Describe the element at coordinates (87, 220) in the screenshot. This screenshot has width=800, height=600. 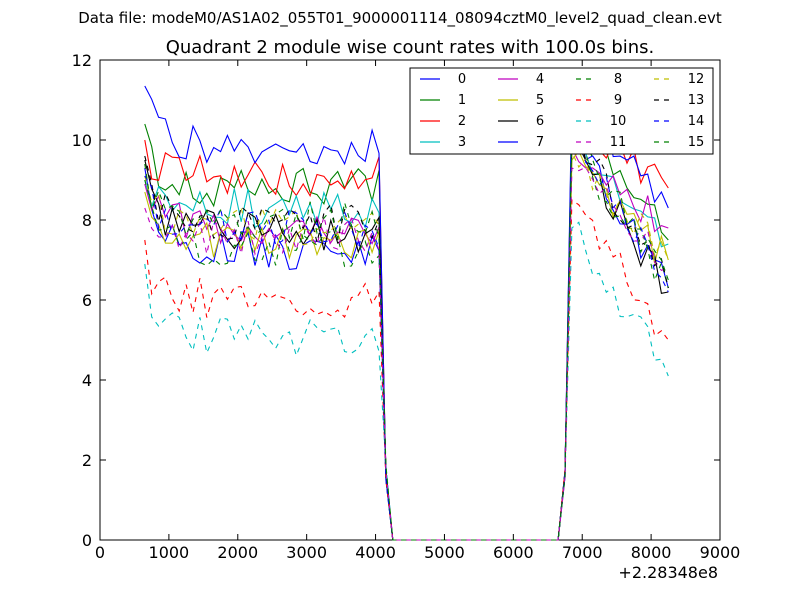
I see `y-tick-label: 8` at that location.